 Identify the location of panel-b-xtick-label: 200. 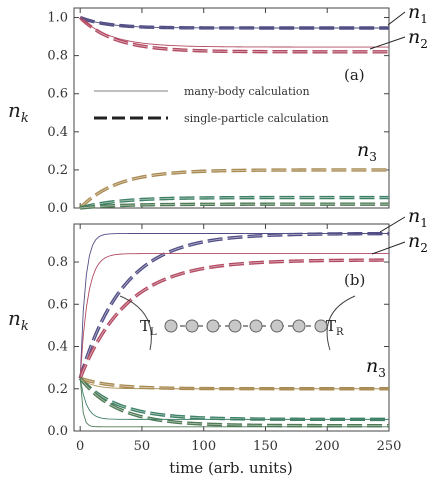
(327, 446).